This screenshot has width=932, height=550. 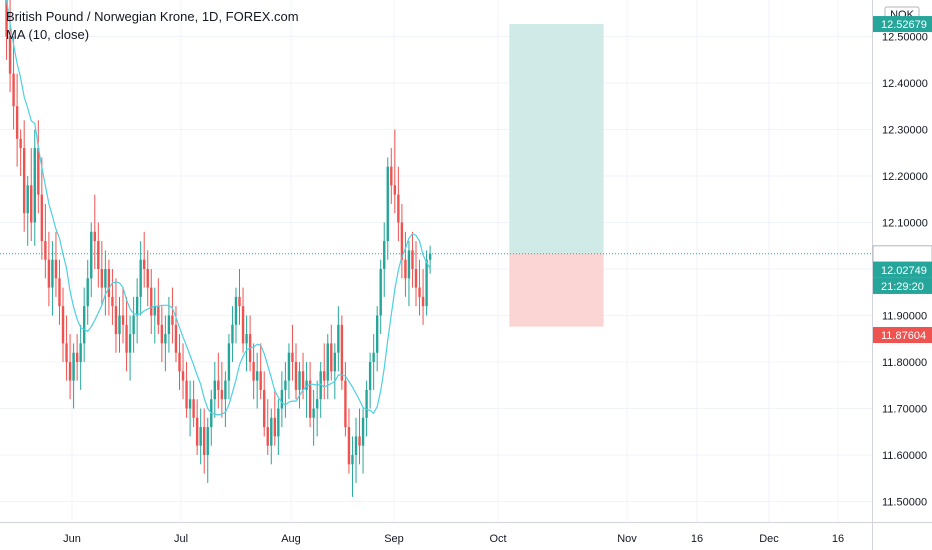 What do you see at coordinates (394, 539) in the screenshot?
I see `x-tick-label: Sep` at bounding box center [394, 539].